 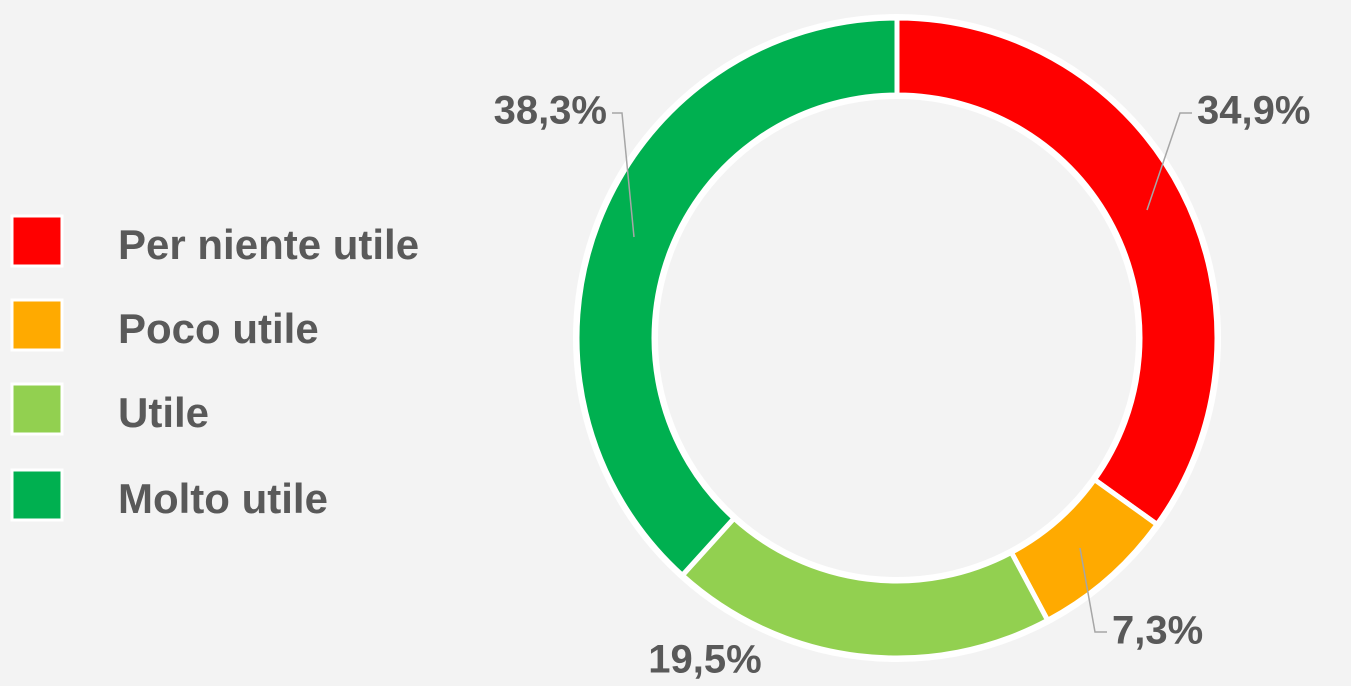 What do you see at coordinates (1253, 111) in the screenshot?
I see `value-label: 34,9%` at bounding box center [1253, 111].